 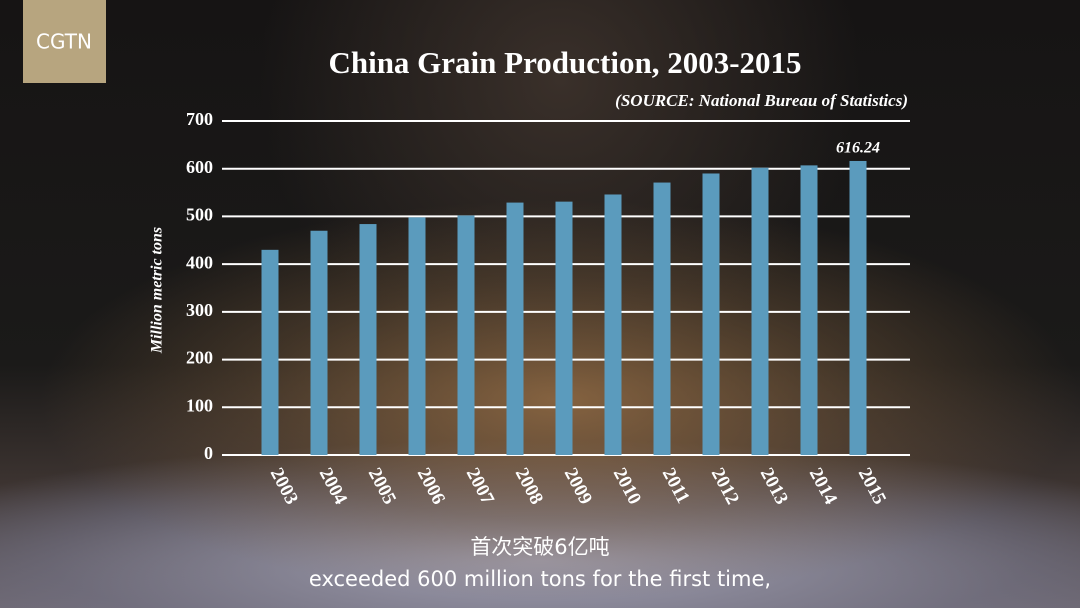 I want to click on chart-subtitle: (SOURCE: National Bureau of Statistics), so click(x=761, y=100).